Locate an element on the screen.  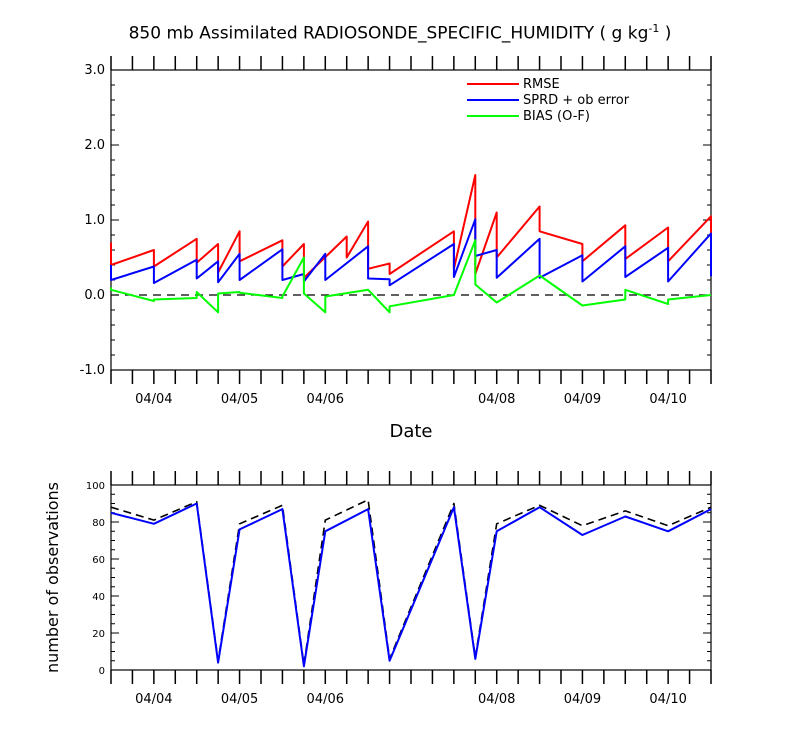
legend-label-bias-o-f: BIAS (O-F) is located at coordinates (556, 116).